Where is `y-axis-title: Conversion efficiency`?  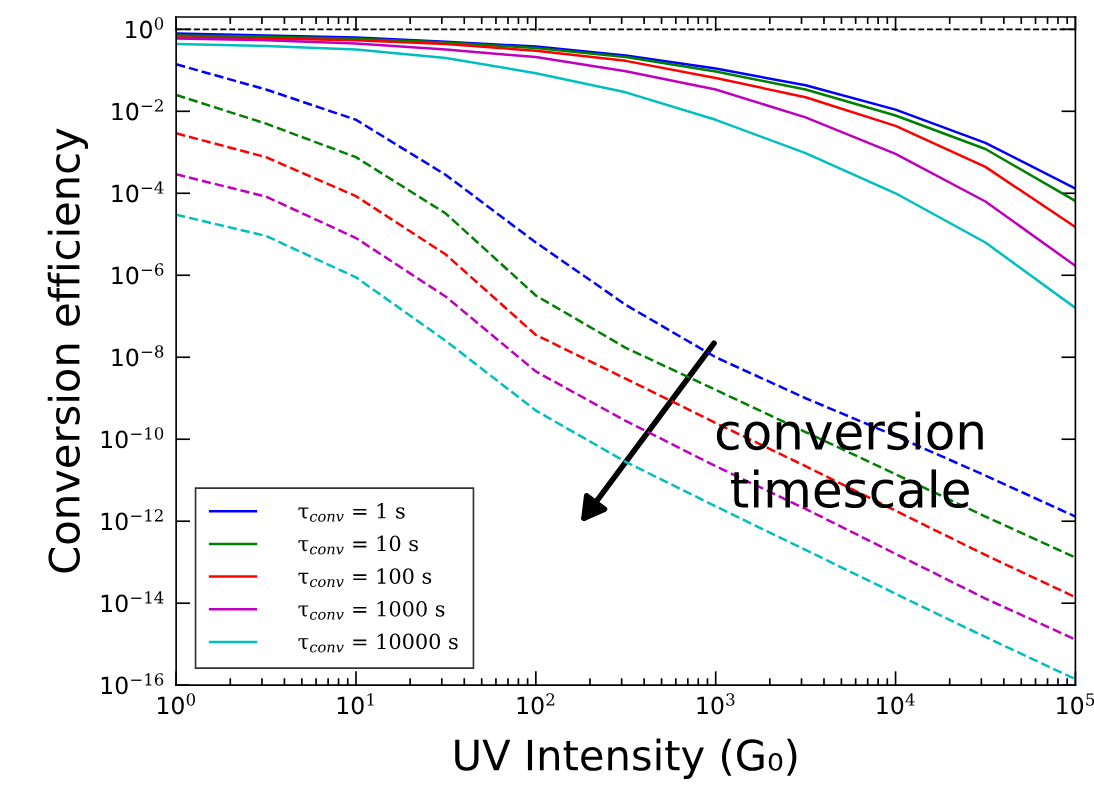 y-axis-title: Conversion efficiency is located at coordinates (68, 350).